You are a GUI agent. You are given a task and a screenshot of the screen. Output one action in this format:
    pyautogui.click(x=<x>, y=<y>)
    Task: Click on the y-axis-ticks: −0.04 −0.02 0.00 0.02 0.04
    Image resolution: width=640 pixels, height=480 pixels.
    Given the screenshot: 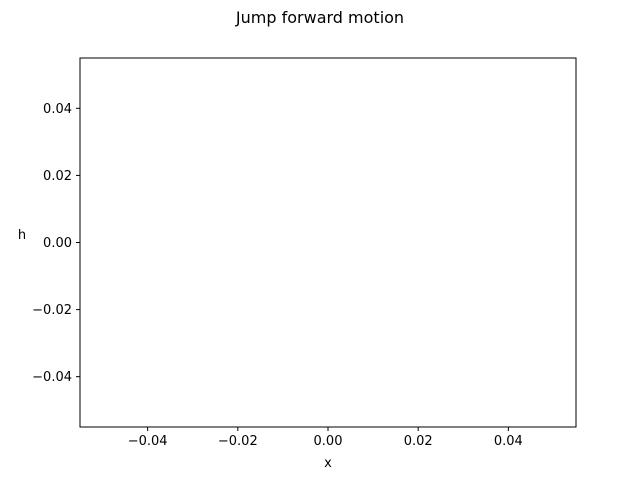 What is the action you would take?
    pyautogui.click(x=56, y=243)
    